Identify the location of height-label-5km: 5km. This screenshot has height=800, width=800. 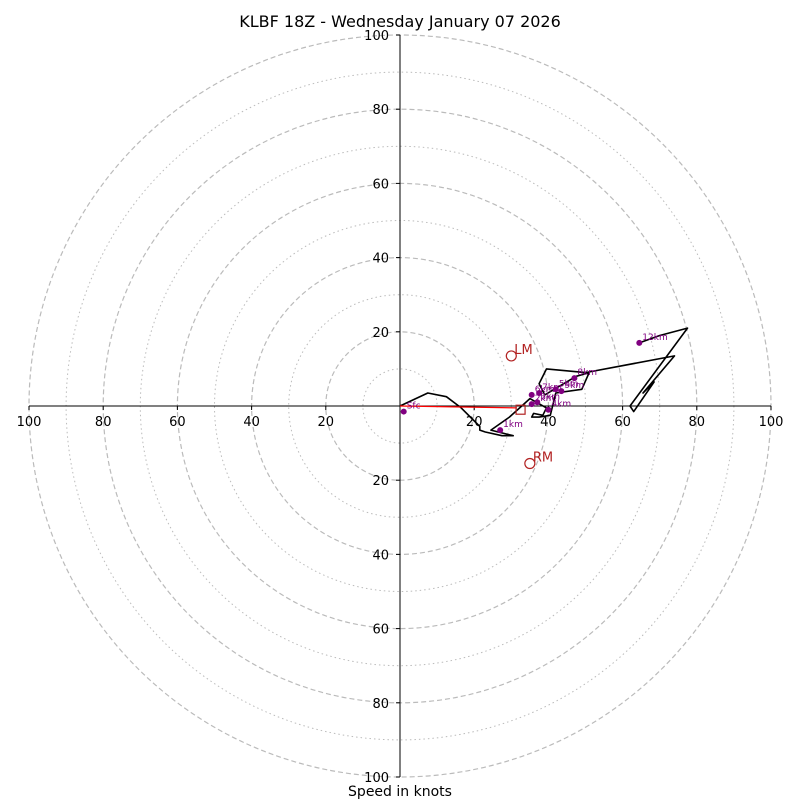
(569, 384).